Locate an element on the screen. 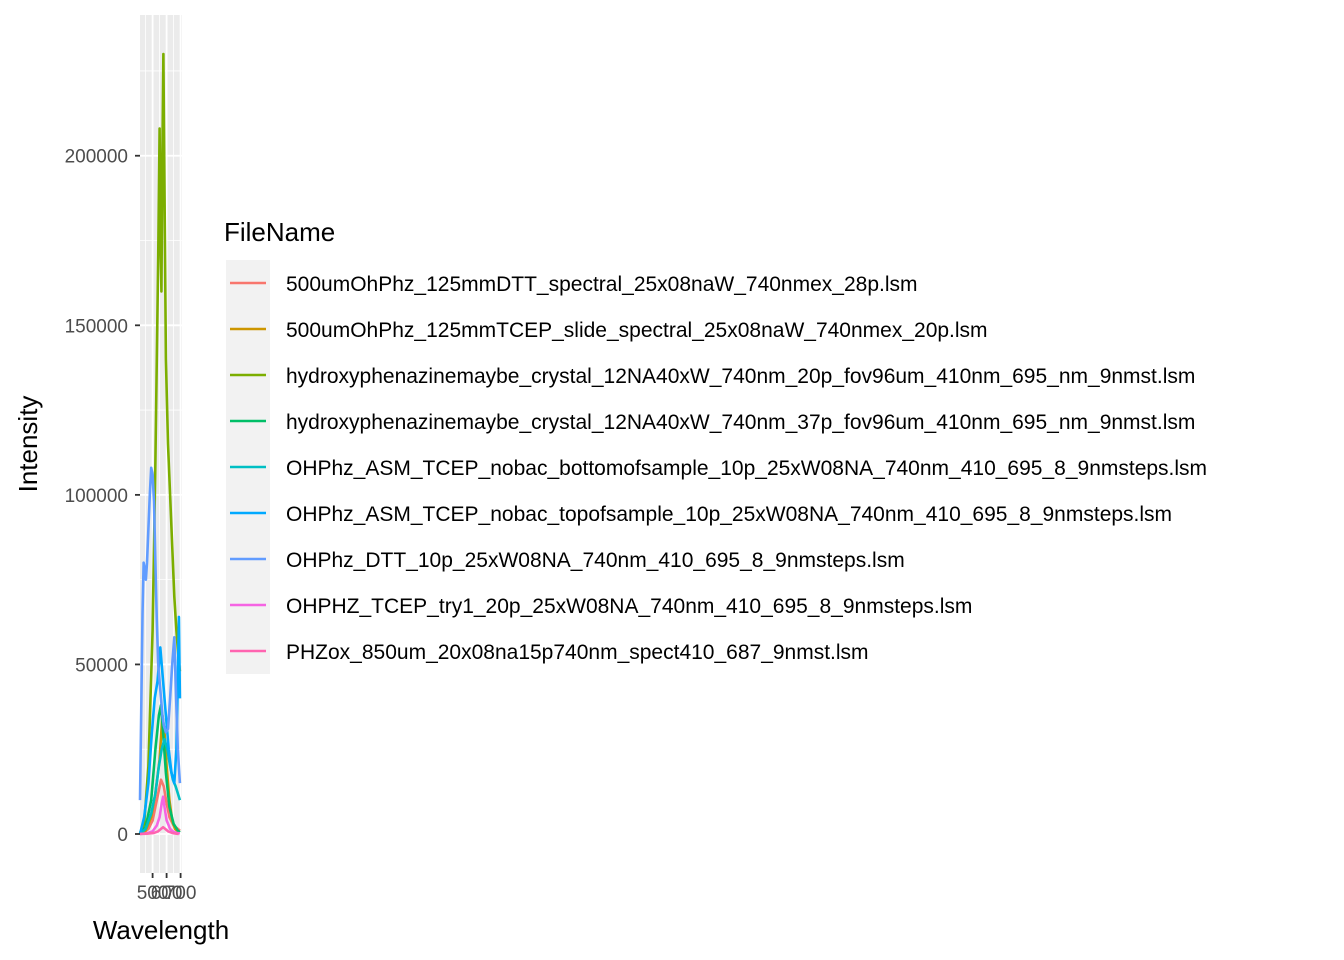 Image resolution: width=1344 pixels, height=960 pixels. legend-title: FileName is located at coordinates (279, 232).